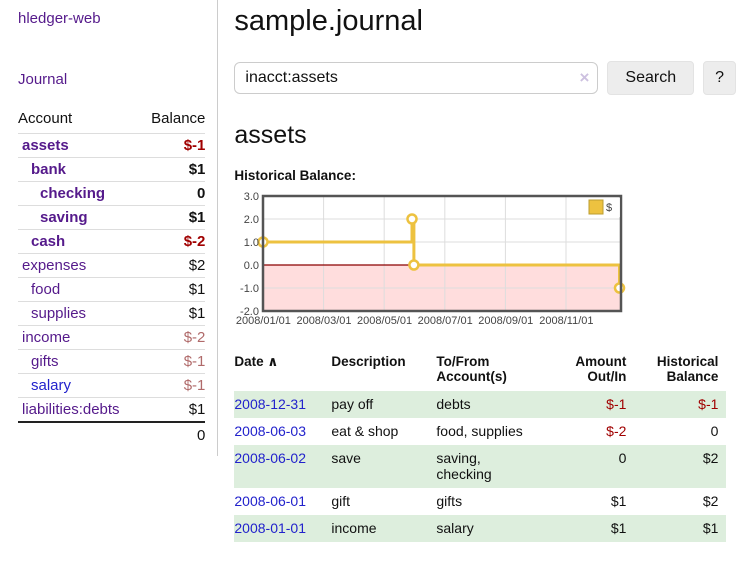 The image size is (742, 582). Describe the element at coordinates (618, 501) in the screenshot. I see `transaction-amount: $1` at that location.